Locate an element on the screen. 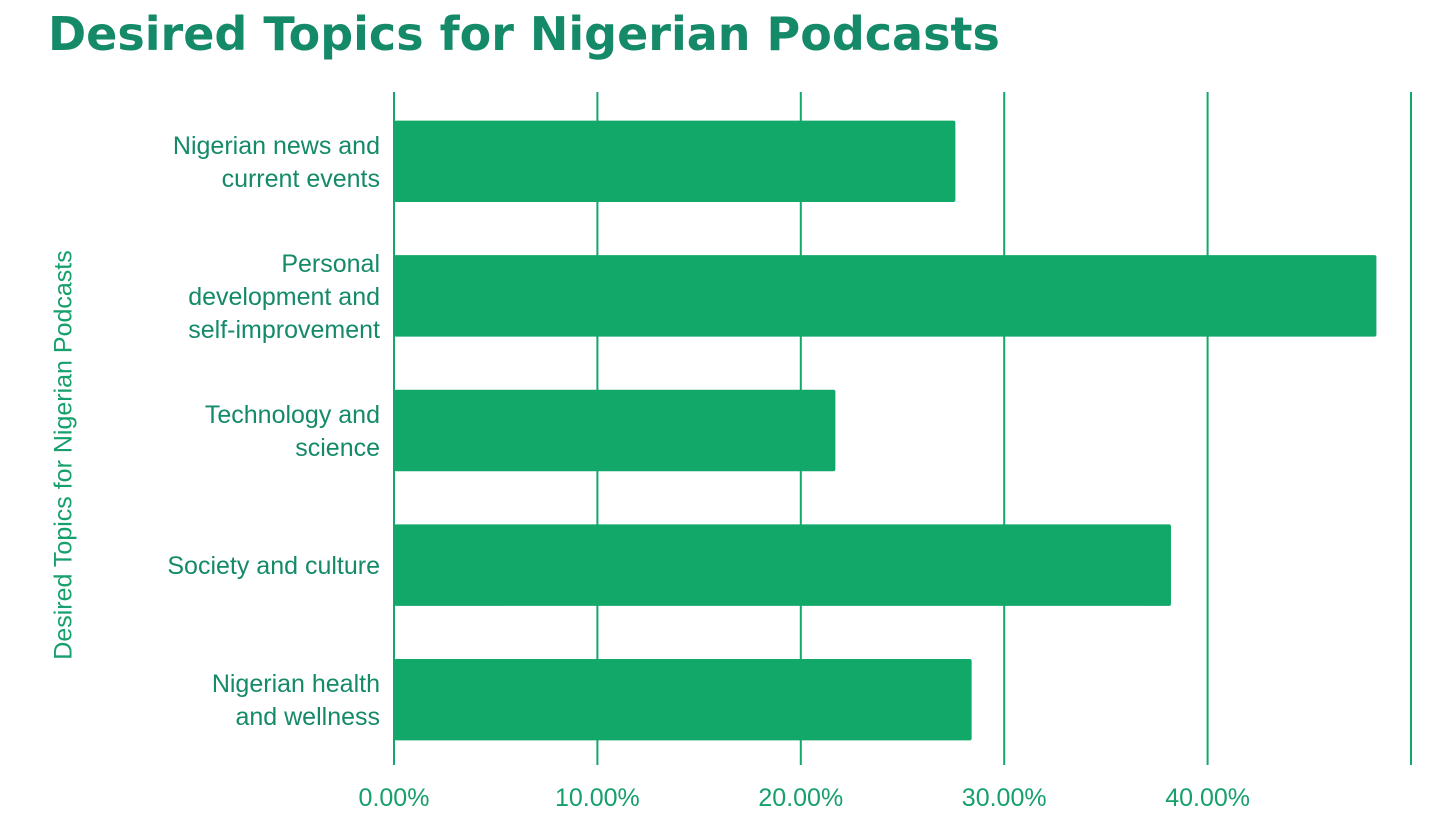 This screenshot has width=1456, height=819. category-label-line: Society and culture is located at coordinates (273, 566).